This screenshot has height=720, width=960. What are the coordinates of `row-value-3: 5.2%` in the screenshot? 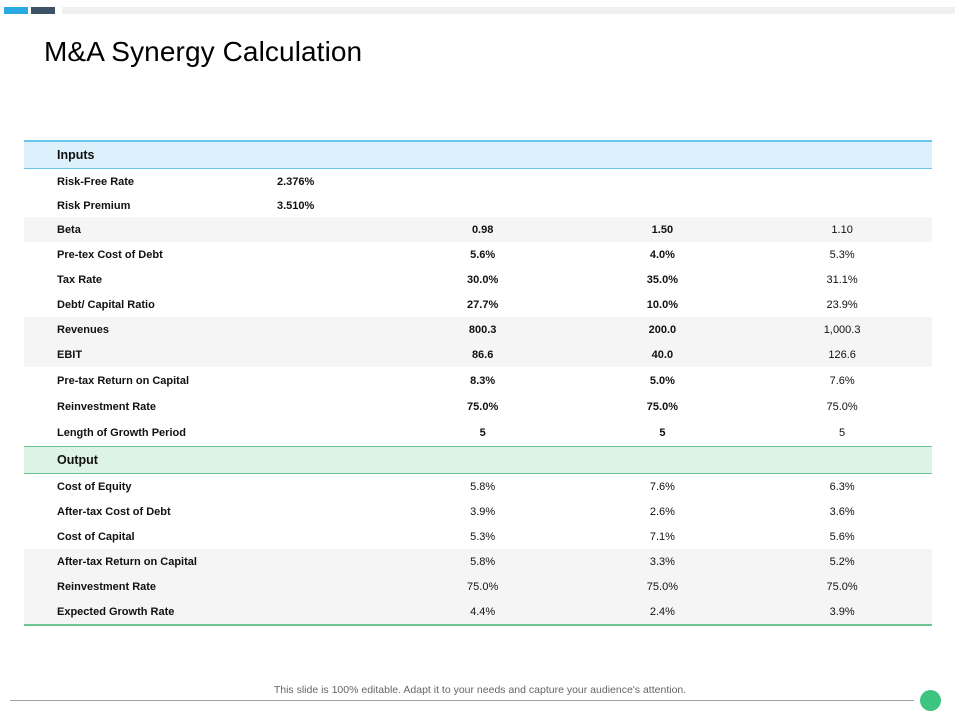 It's located at (842, 561).